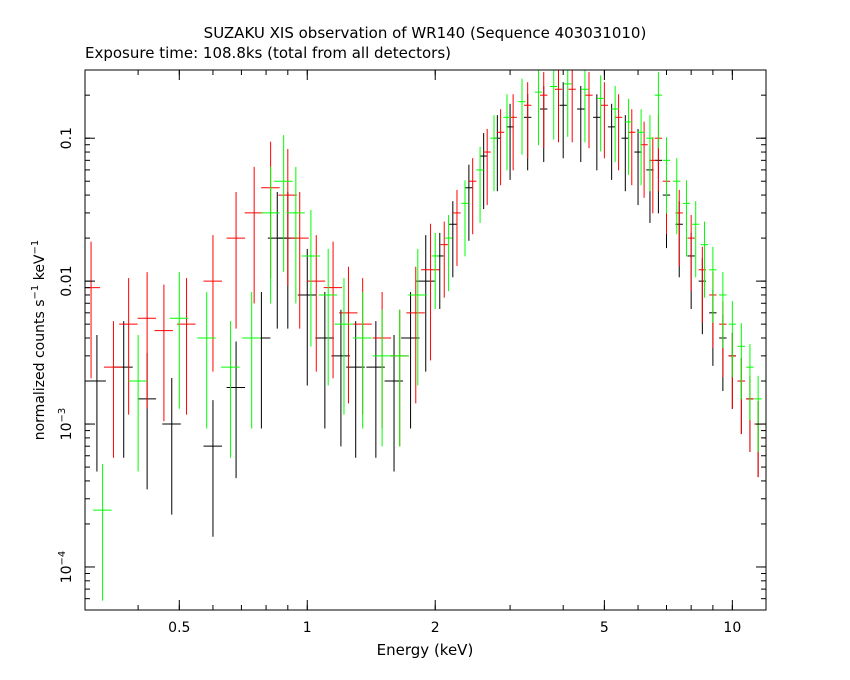 The height and width of the screenshot is (680, 850). I want to click on x-tick-label: 10, so click(732, 628).